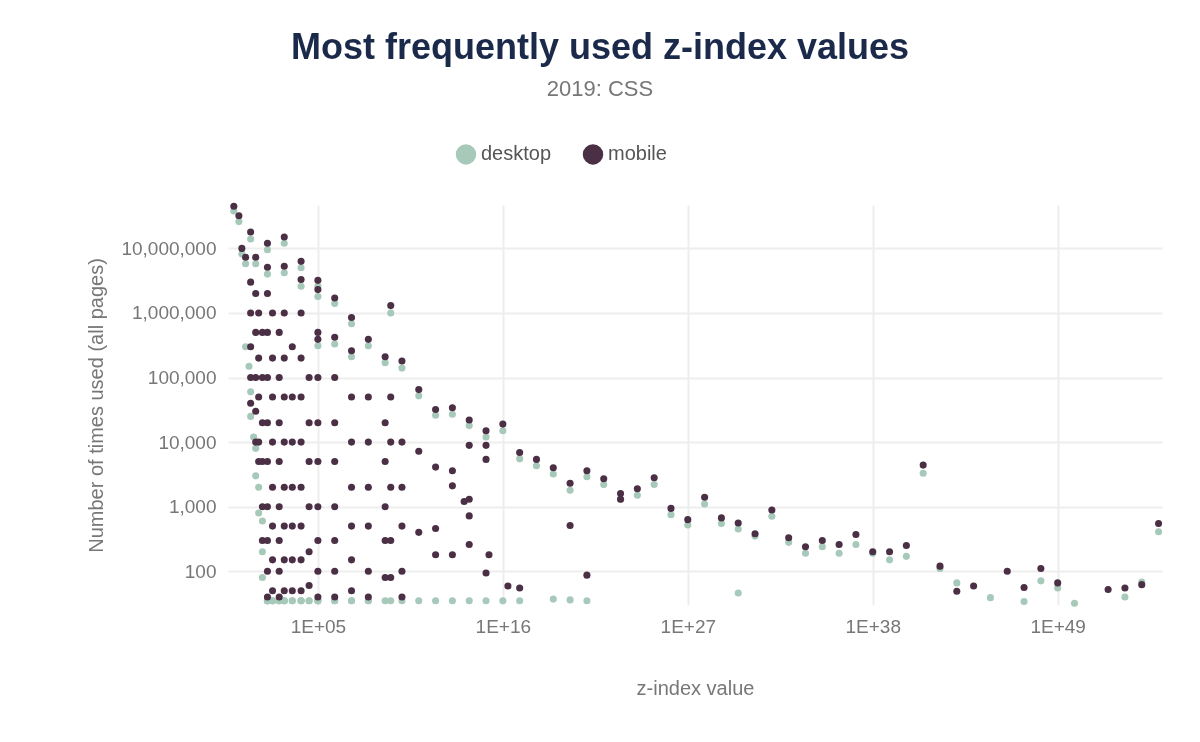 This screenshot has height=742, width=1200. I want to click on y-tick-label: 100,000, so click(182, 378).